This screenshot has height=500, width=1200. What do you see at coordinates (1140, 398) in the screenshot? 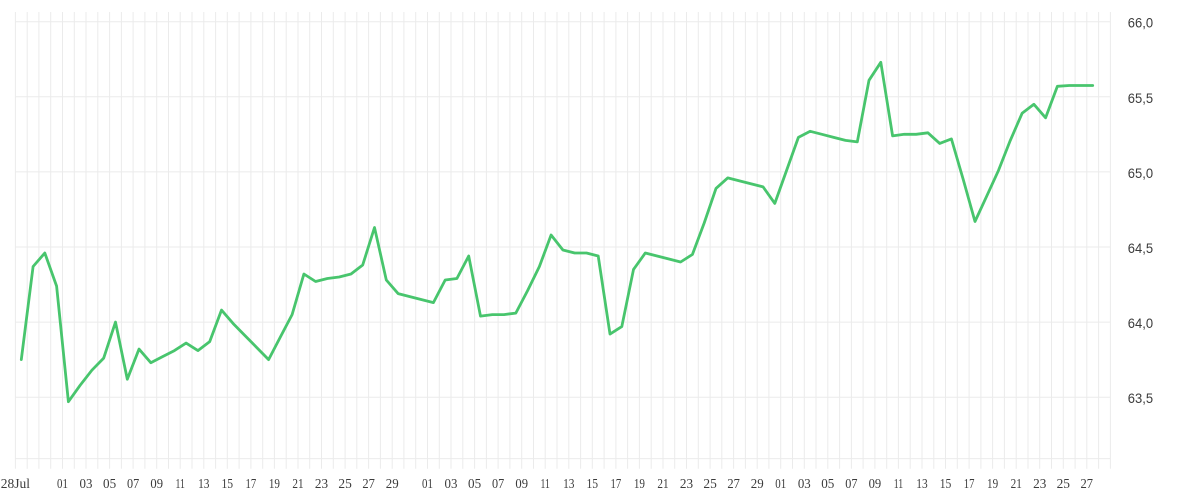
I see `svg-text: 63,5` at bounding box center [1140, 398].